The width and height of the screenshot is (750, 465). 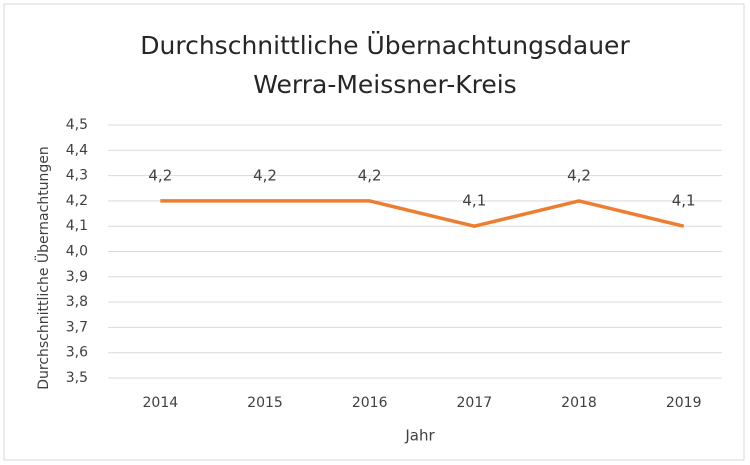 What do you see at coordinates (77, 150) in the screenshot?
I see `y-tick-label: 4,4` at bounding box center [77, 150].